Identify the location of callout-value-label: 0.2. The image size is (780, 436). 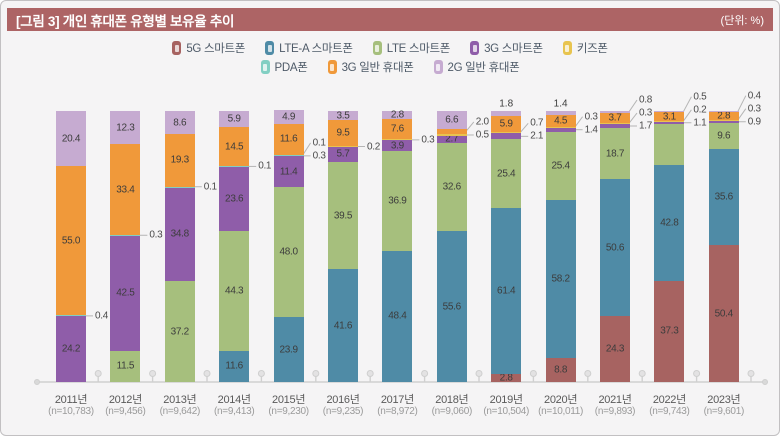
(374, 146).